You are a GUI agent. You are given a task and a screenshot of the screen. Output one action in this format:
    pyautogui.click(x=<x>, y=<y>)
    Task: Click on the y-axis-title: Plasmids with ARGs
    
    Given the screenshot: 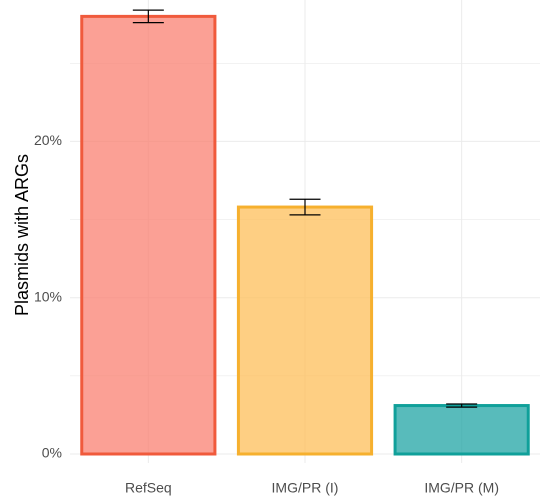 What is the action you would take?
    pyautogui.click(x=22, y=235)
    